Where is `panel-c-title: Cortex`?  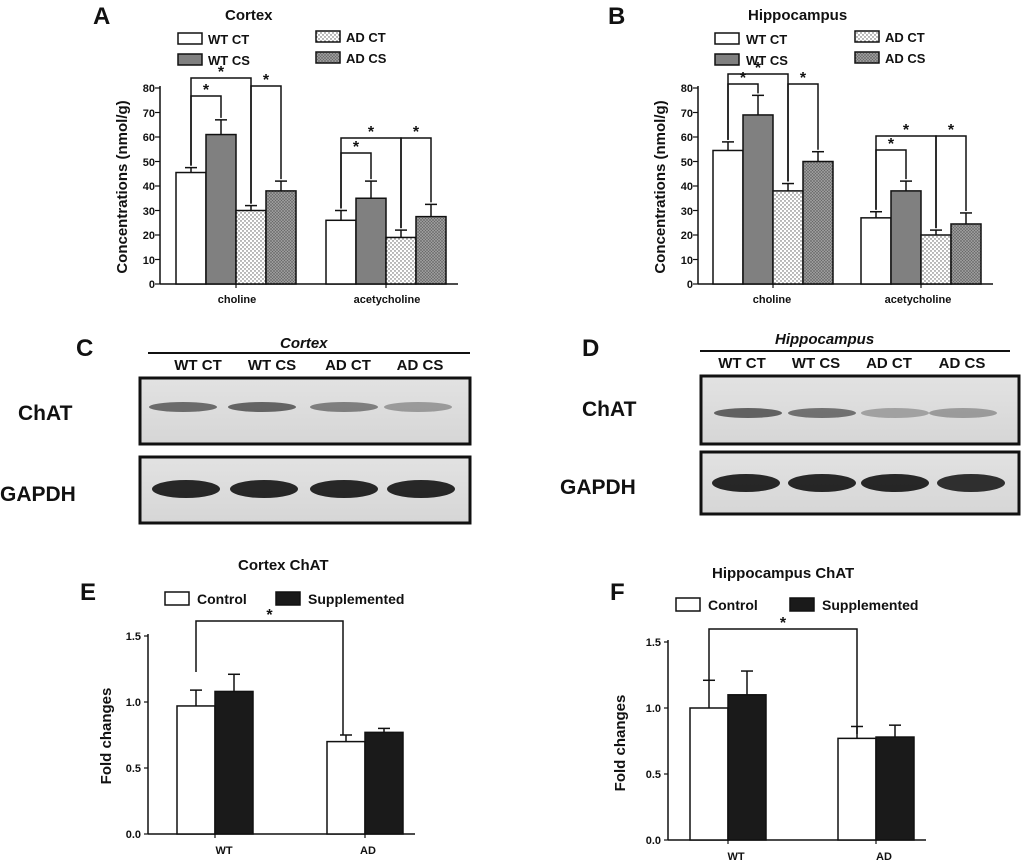 panel-c-title: Cortex is located at coordinates (304, 343).